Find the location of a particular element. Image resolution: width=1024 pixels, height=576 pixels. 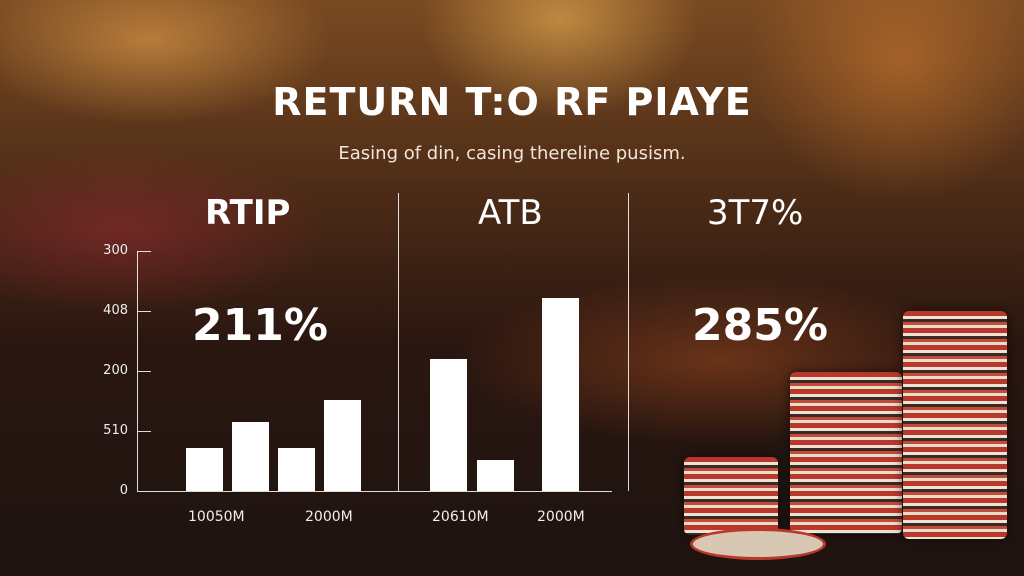

y-tick: 408 is located at coordinates (115, 310).